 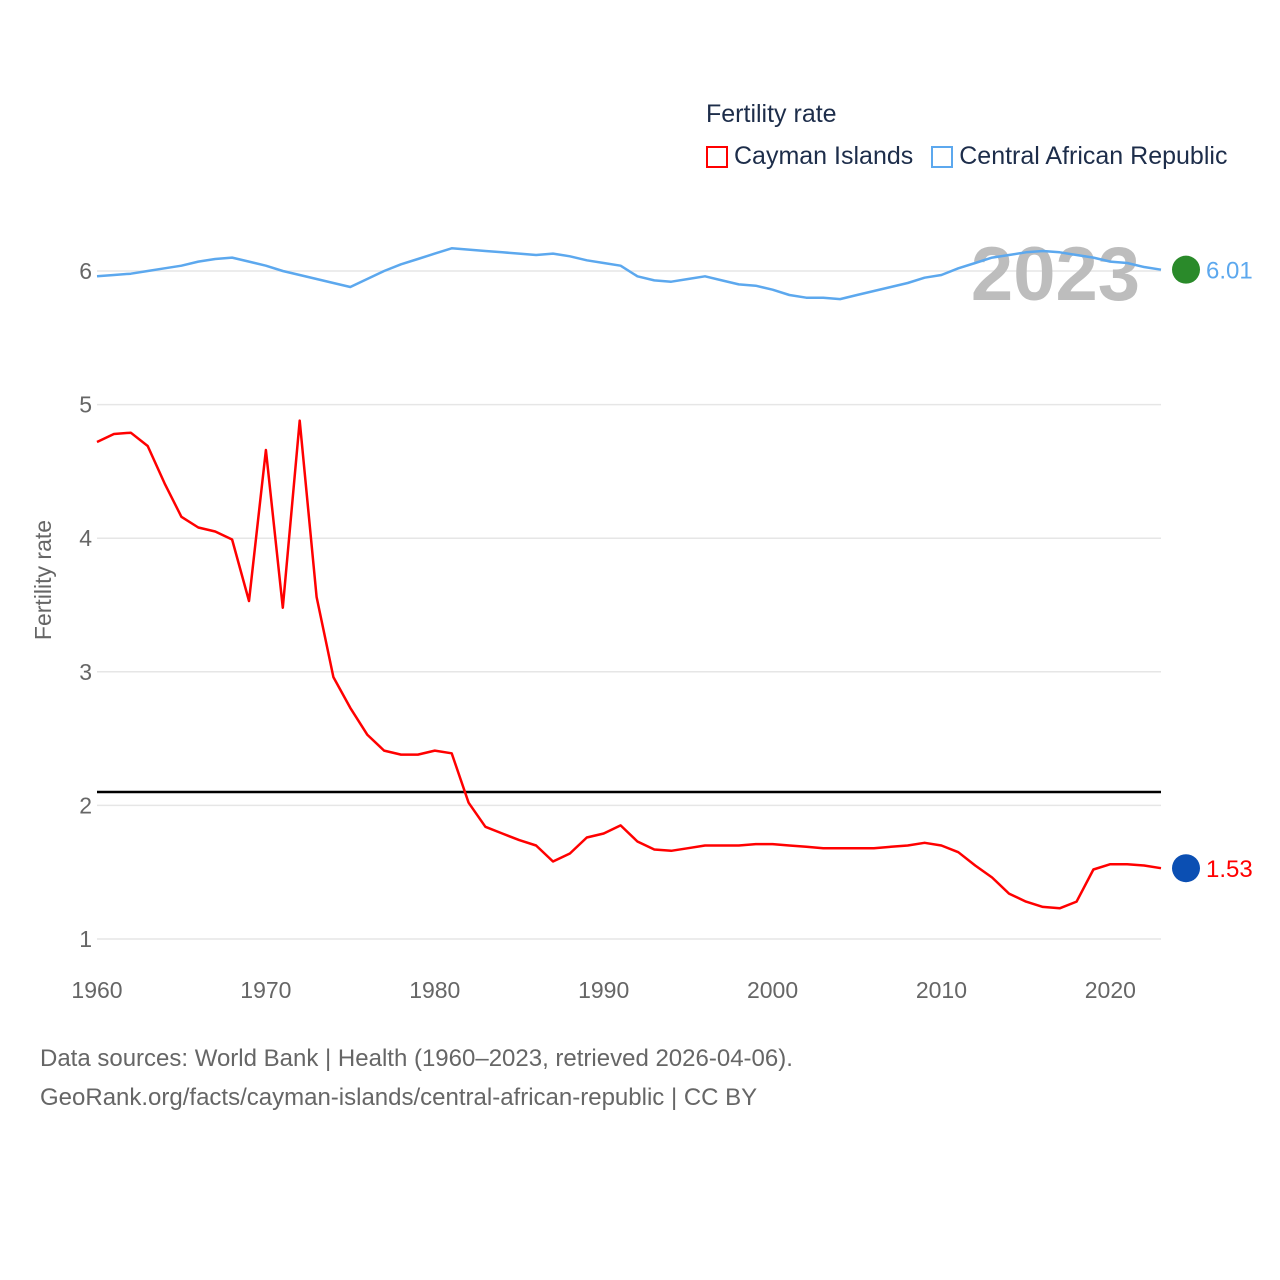 I want to click on y-tick-label: 2, so click(x=85, y=805).